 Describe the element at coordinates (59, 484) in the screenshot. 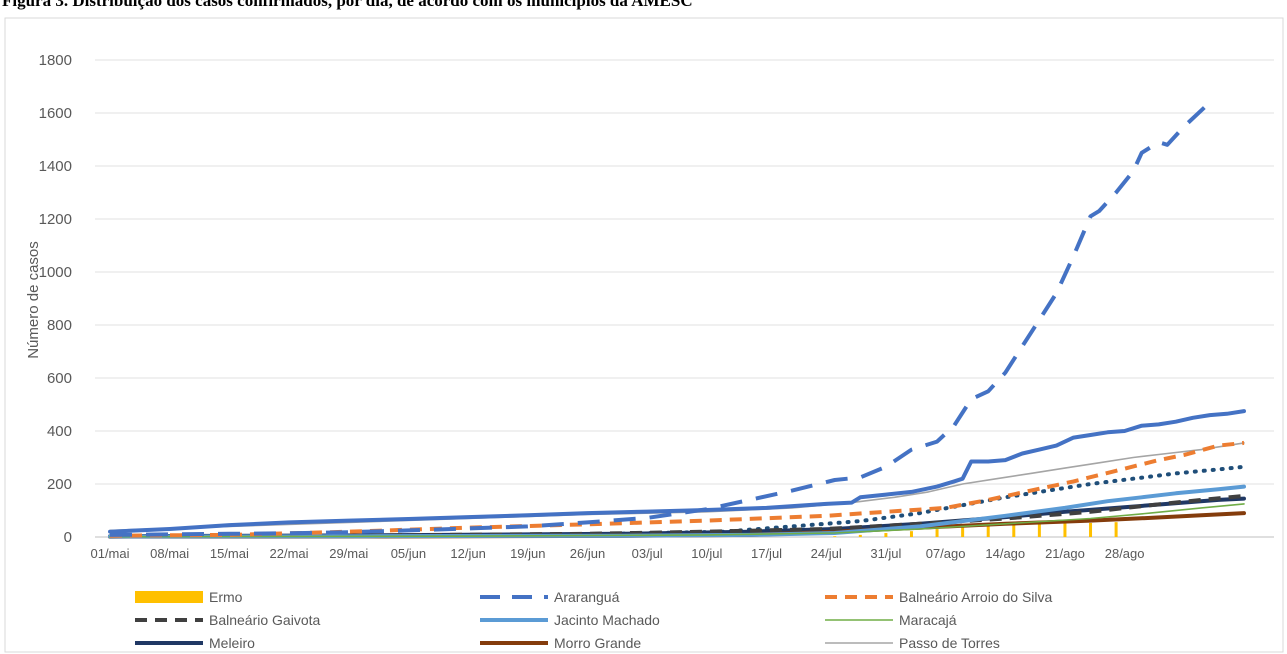

I see `y-tick-200: 200` at that location.